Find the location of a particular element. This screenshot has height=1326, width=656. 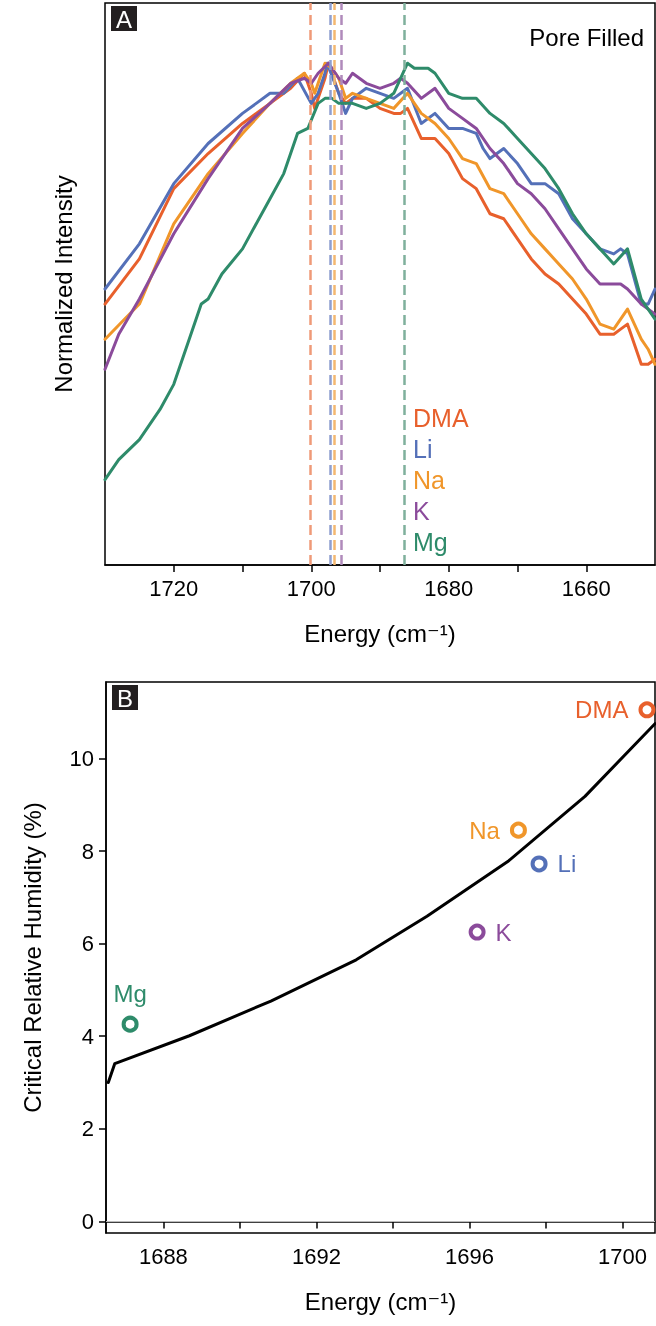

series-label: Li is located at coordinates (567, 864).